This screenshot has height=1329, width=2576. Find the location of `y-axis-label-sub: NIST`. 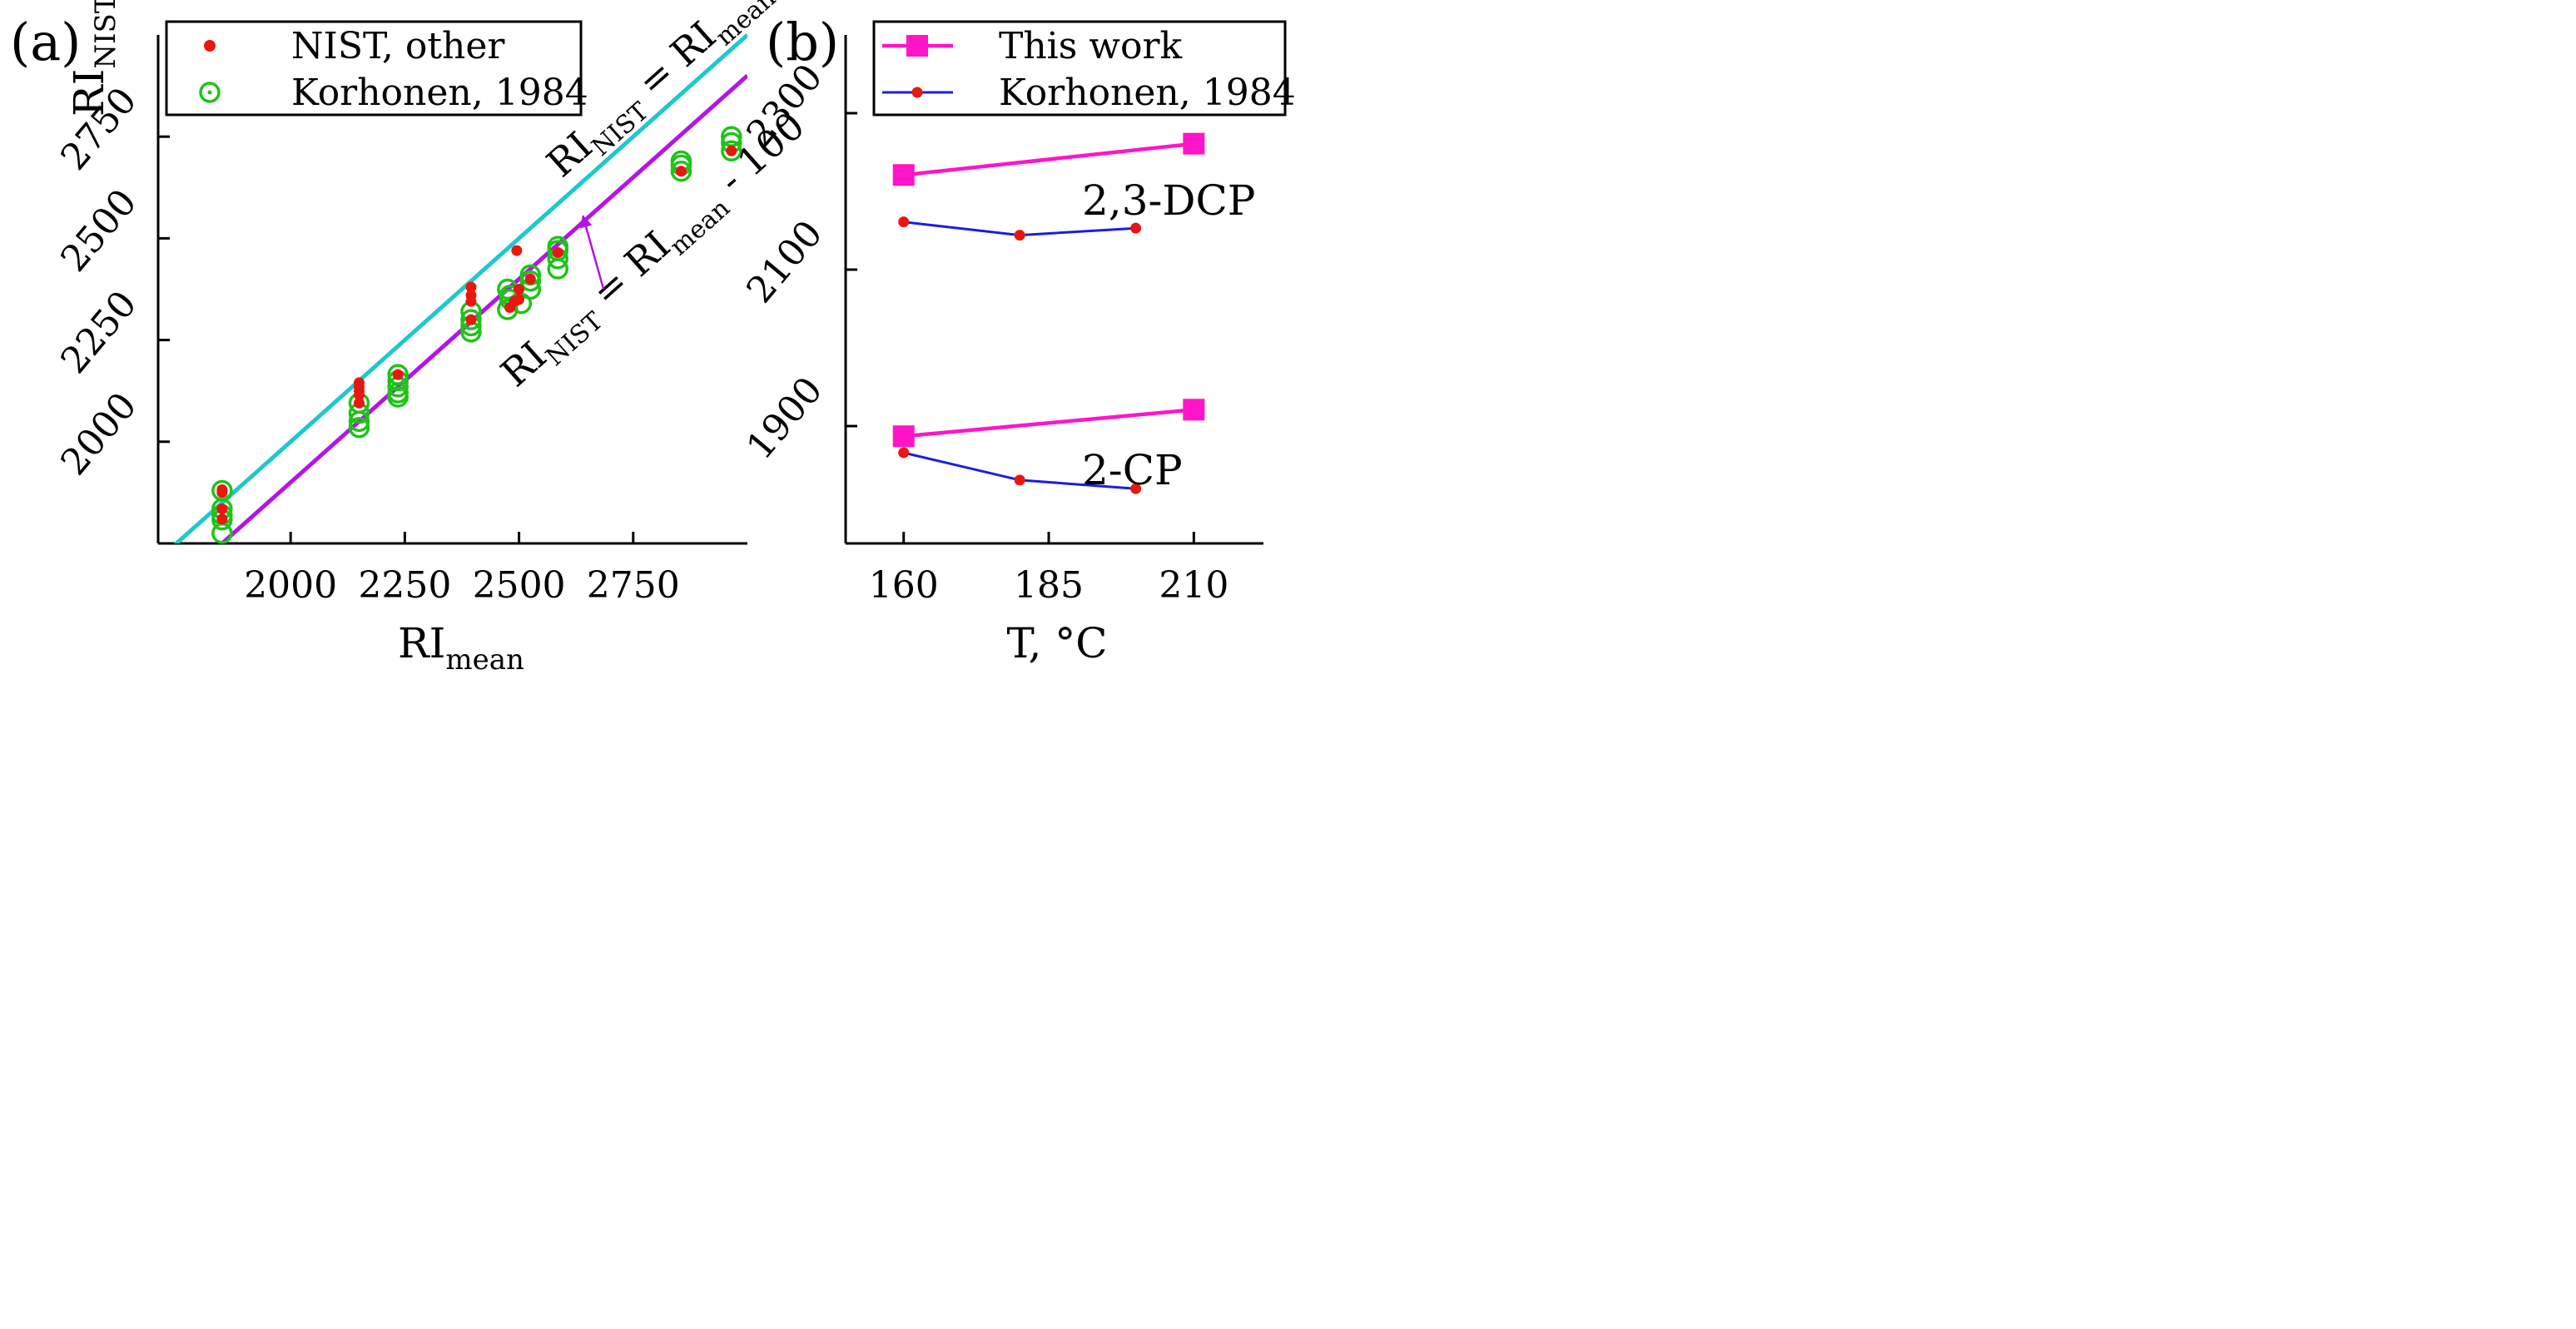

y-axis-label-sub: NIST is located at coordinates (105, 34).